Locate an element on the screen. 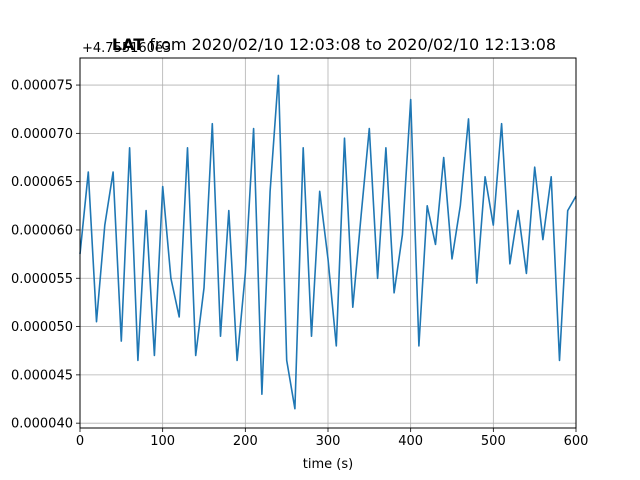 This screenshot has width=640, height=480. x-tick-label: 100 is located at coordinates (162, 441).